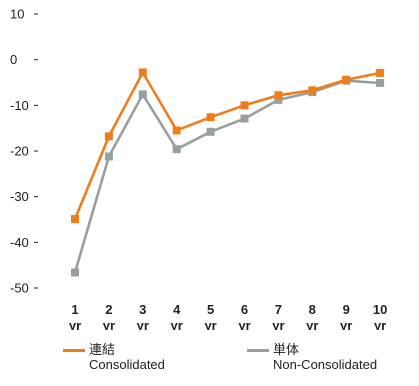  I want to click on legend-label-non-consolidated: 単体 Non-Consolidated, so click(325, 357).